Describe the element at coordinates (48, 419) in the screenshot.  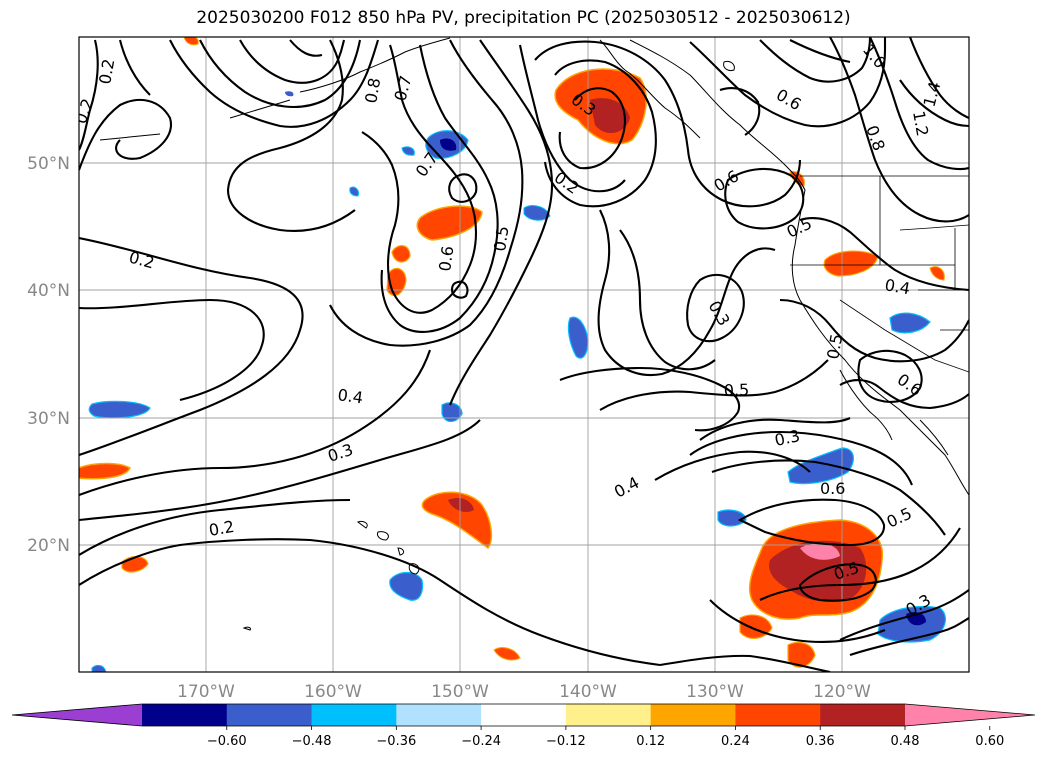
I see `lat-label: 30°N` at that location.